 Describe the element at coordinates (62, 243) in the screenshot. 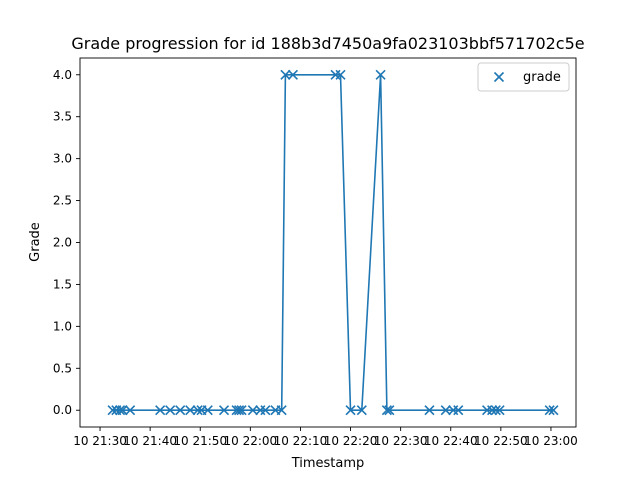

I see `y-tick-label: 2.0` at that location.